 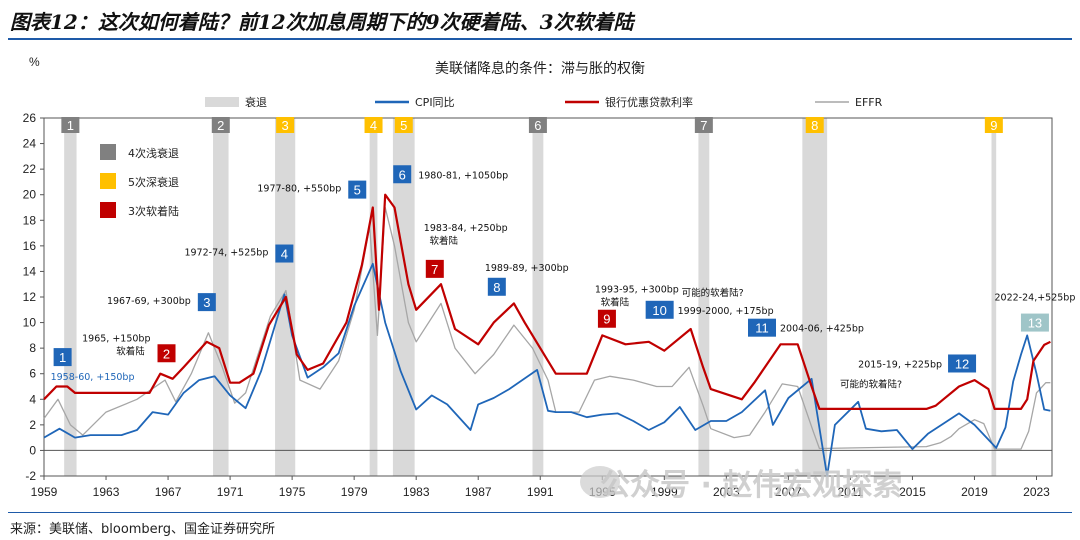 I want to click on cycle-number: 11, so click(x=762, y=328).